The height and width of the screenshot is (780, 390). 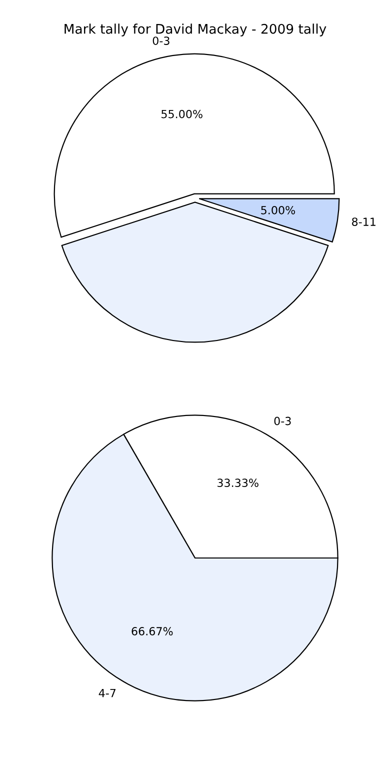 I want to click on slice-label: 4-7, so click(x=107, y=693).